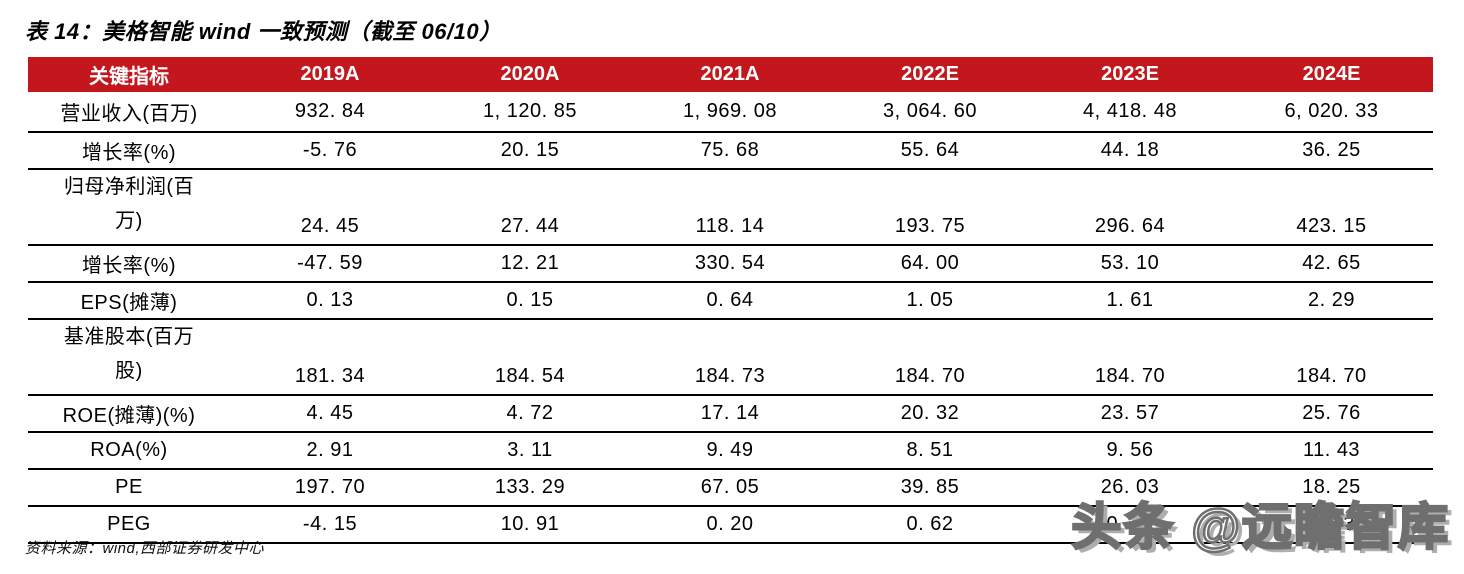 The height and width of the screenshot is (574, 1464). I want to click on cell-value: 8. 51, so click(930, 450).